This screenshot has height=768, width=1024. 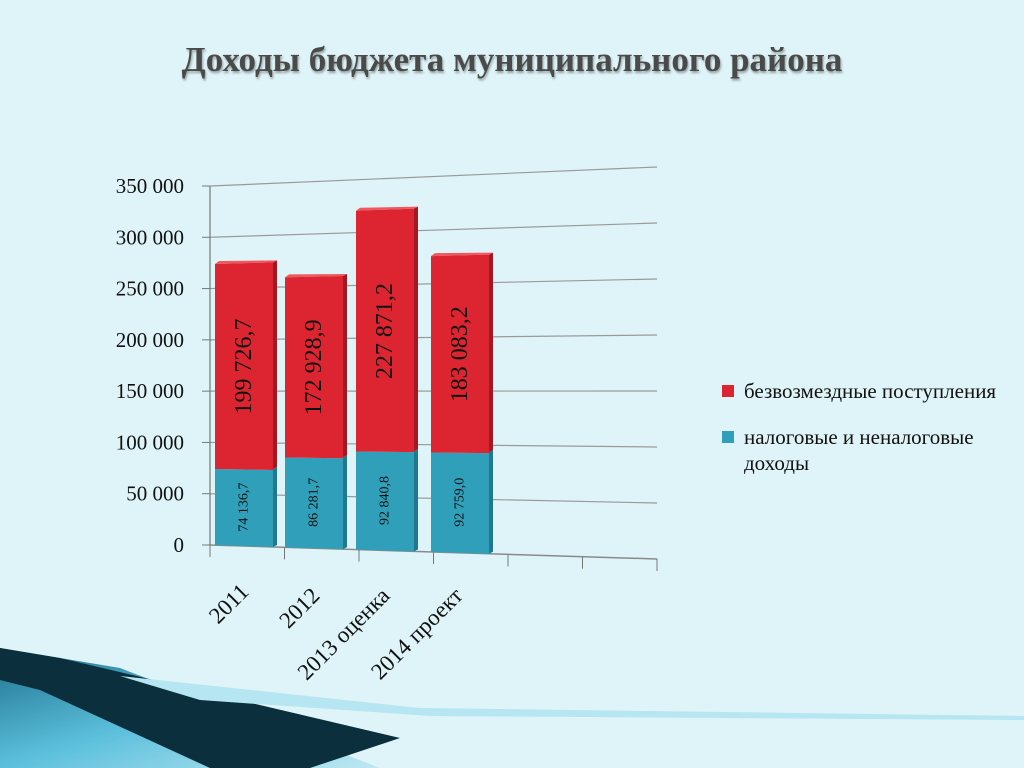 What do you see at coordinates (150, 186) in the screenshot?
I see `y-tick-label: 350 000` at bounding box center [150, 186].